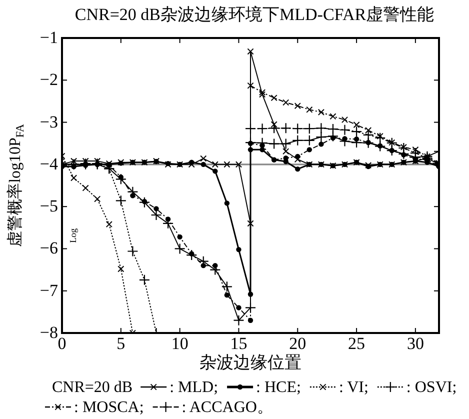  What do you see at coordinates (49, 80) in the screenshot?
I see `y-tick-label: −2` at bounding box center [49, 80].